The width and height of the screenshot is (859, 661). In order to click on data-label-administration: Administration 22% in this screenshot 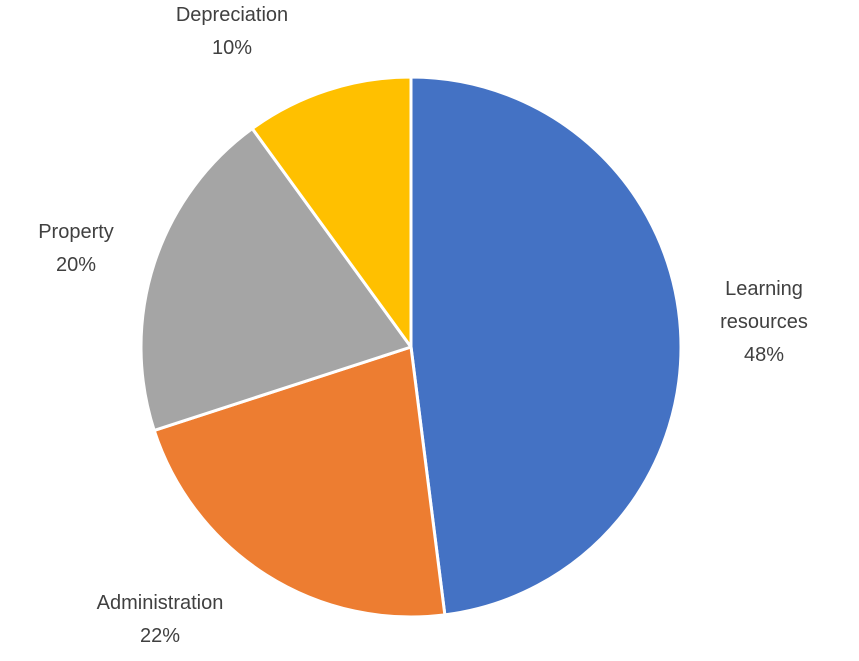, I will do `click(160, 619)`.